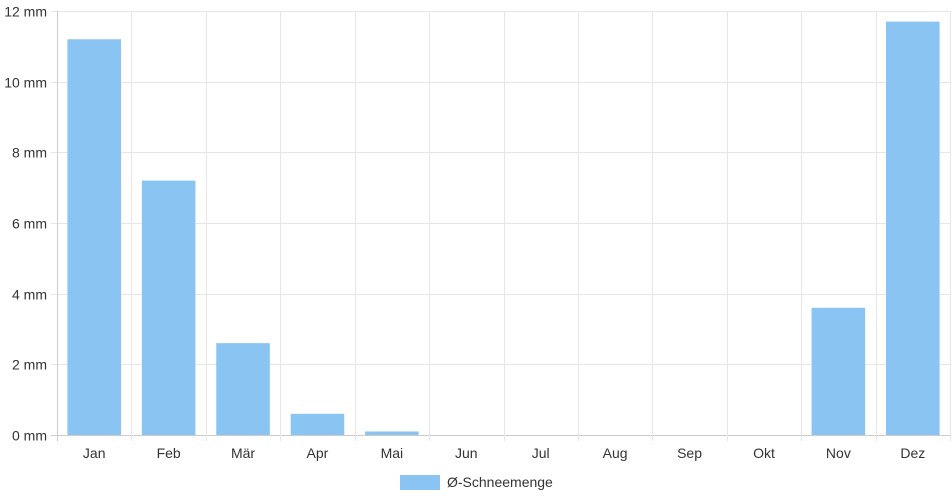  Describe the element at coordinates (317, 424) in the screenshot. I see `bar-Apr` at that location.